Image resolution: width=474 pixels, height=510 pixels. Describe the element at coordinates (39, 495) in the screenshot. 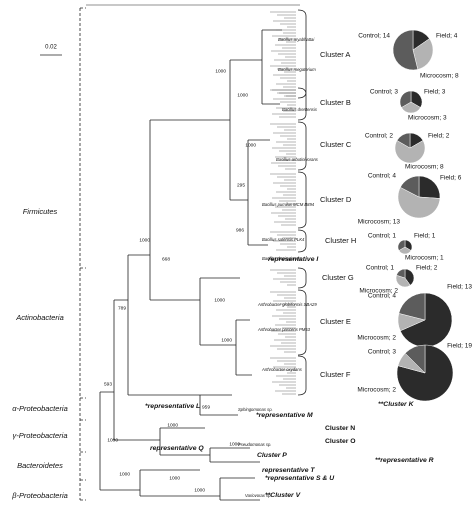

I see `phylum-label: β-Proteobacteria` at that location.